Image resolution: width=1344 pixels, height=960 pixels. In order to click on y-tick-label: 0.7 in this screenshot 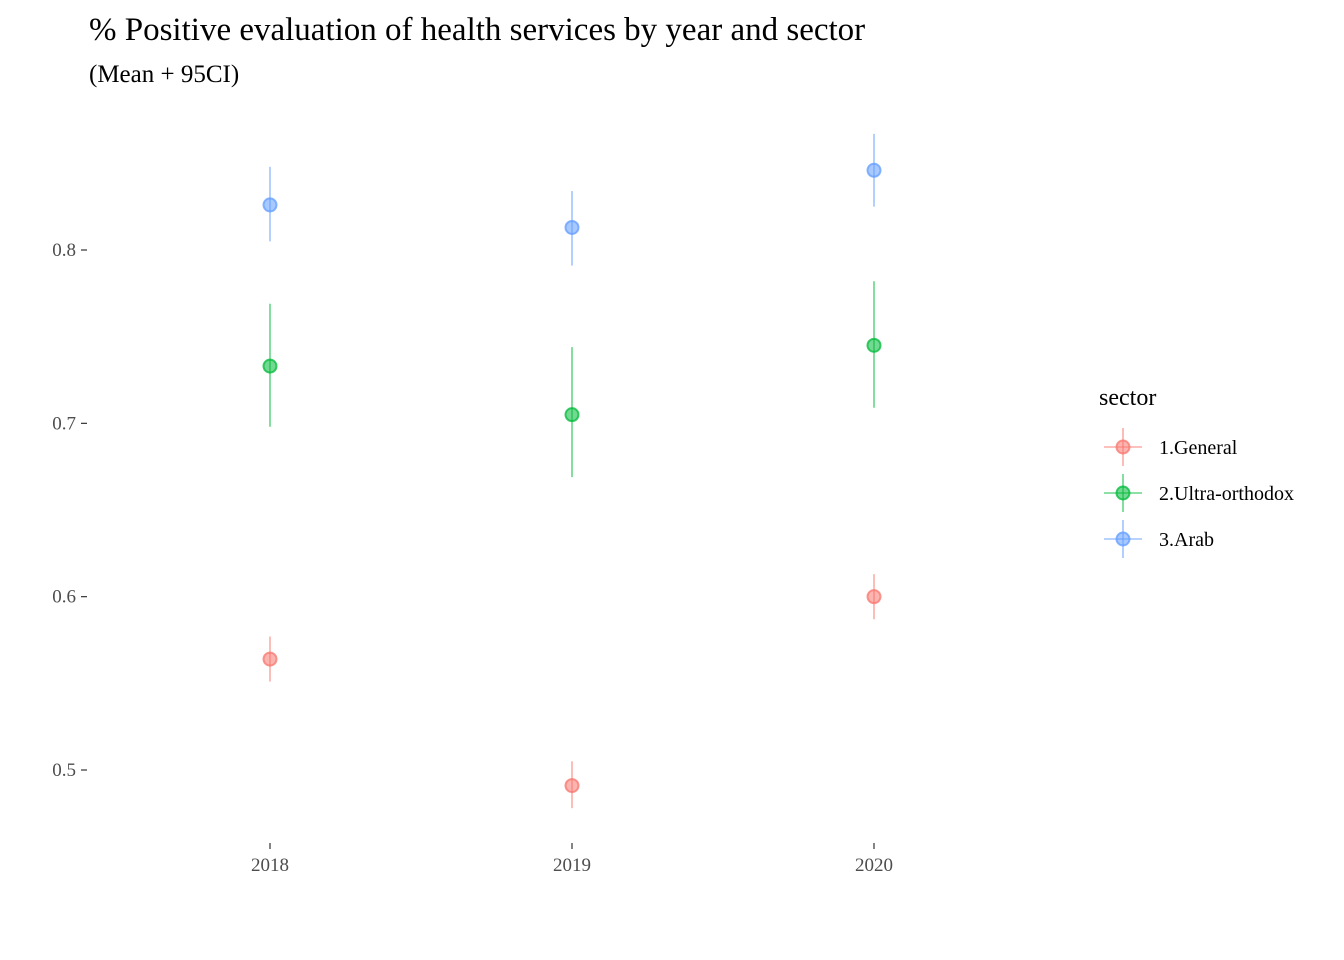, I will do `click(64, 423)`.